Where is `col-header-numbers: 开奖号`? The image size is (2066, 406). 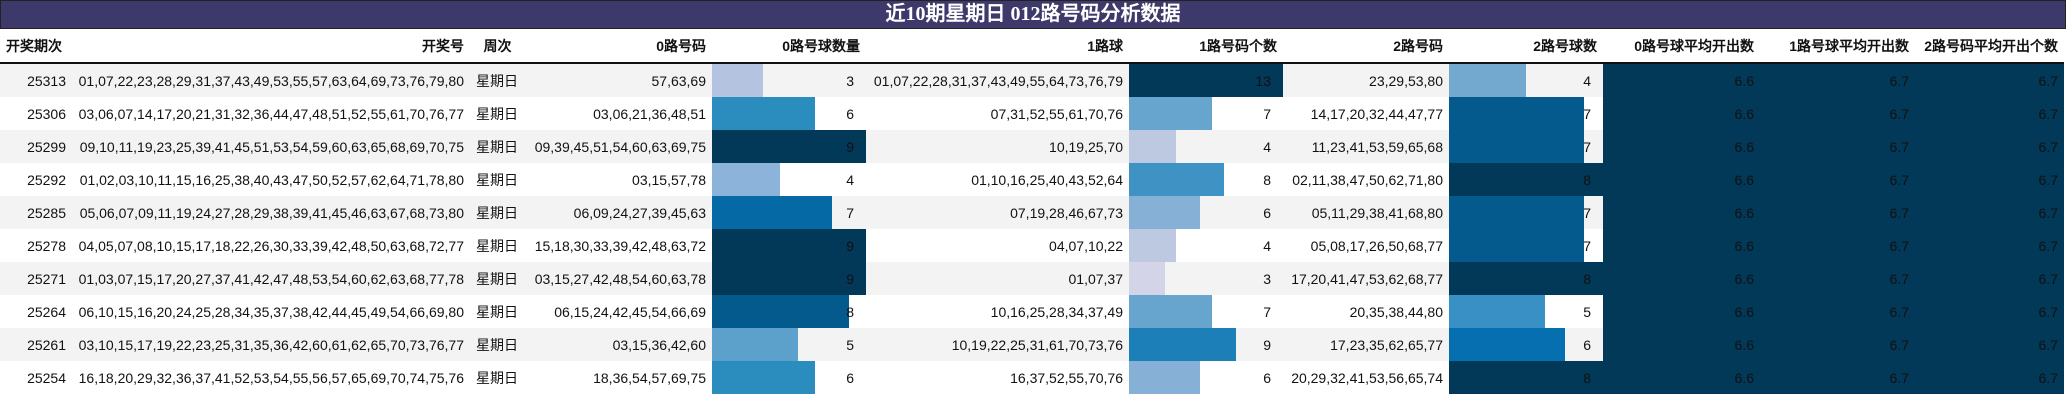
col-header-numbers: 开奖号 is located at coordinates (271, 46).